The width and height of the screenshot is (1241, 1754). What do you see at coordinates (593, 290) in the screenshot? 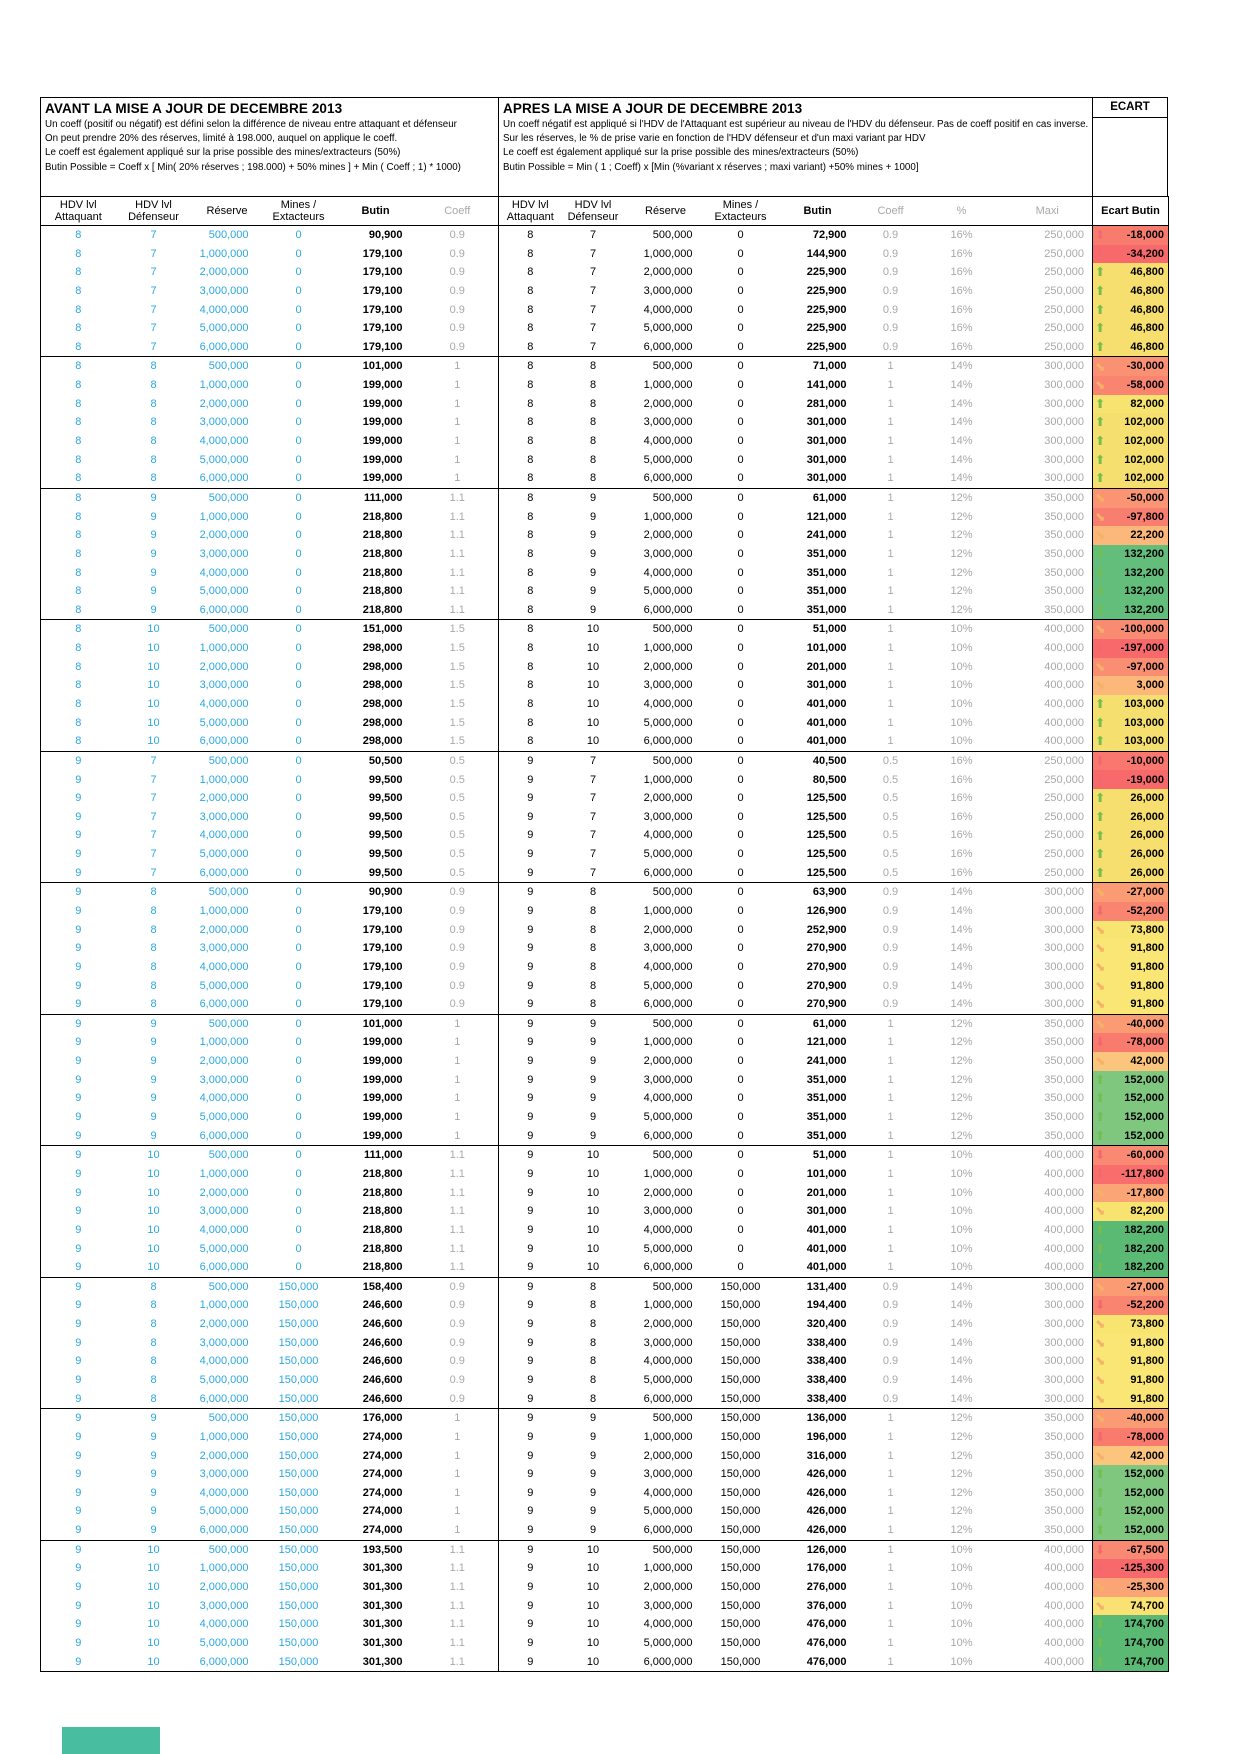
I see `cell-hdv-defenseur-apres: 7` at bounding box center [593, 290].